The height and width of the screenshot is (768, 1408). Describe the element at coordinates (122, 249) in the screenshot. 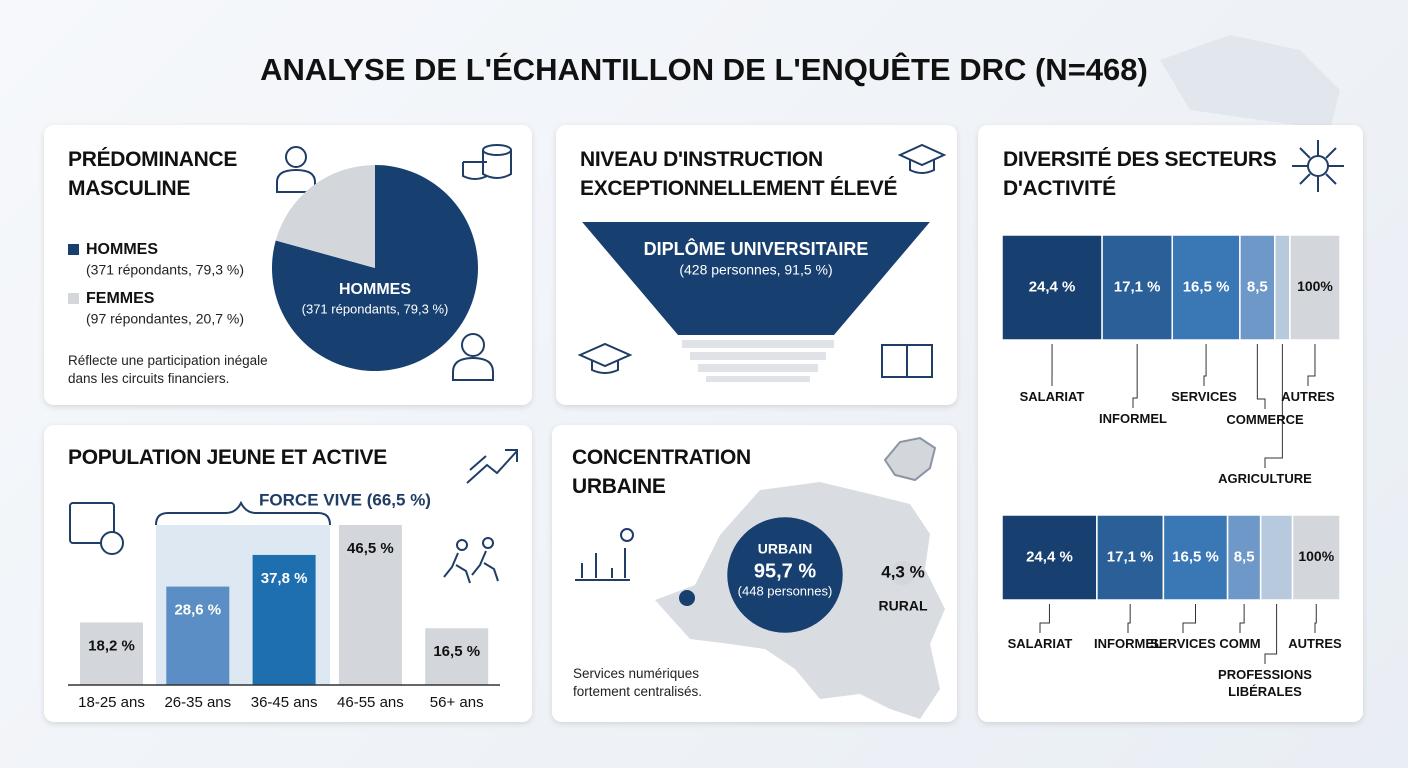

I see `legend-label: HOMMES` at that location.